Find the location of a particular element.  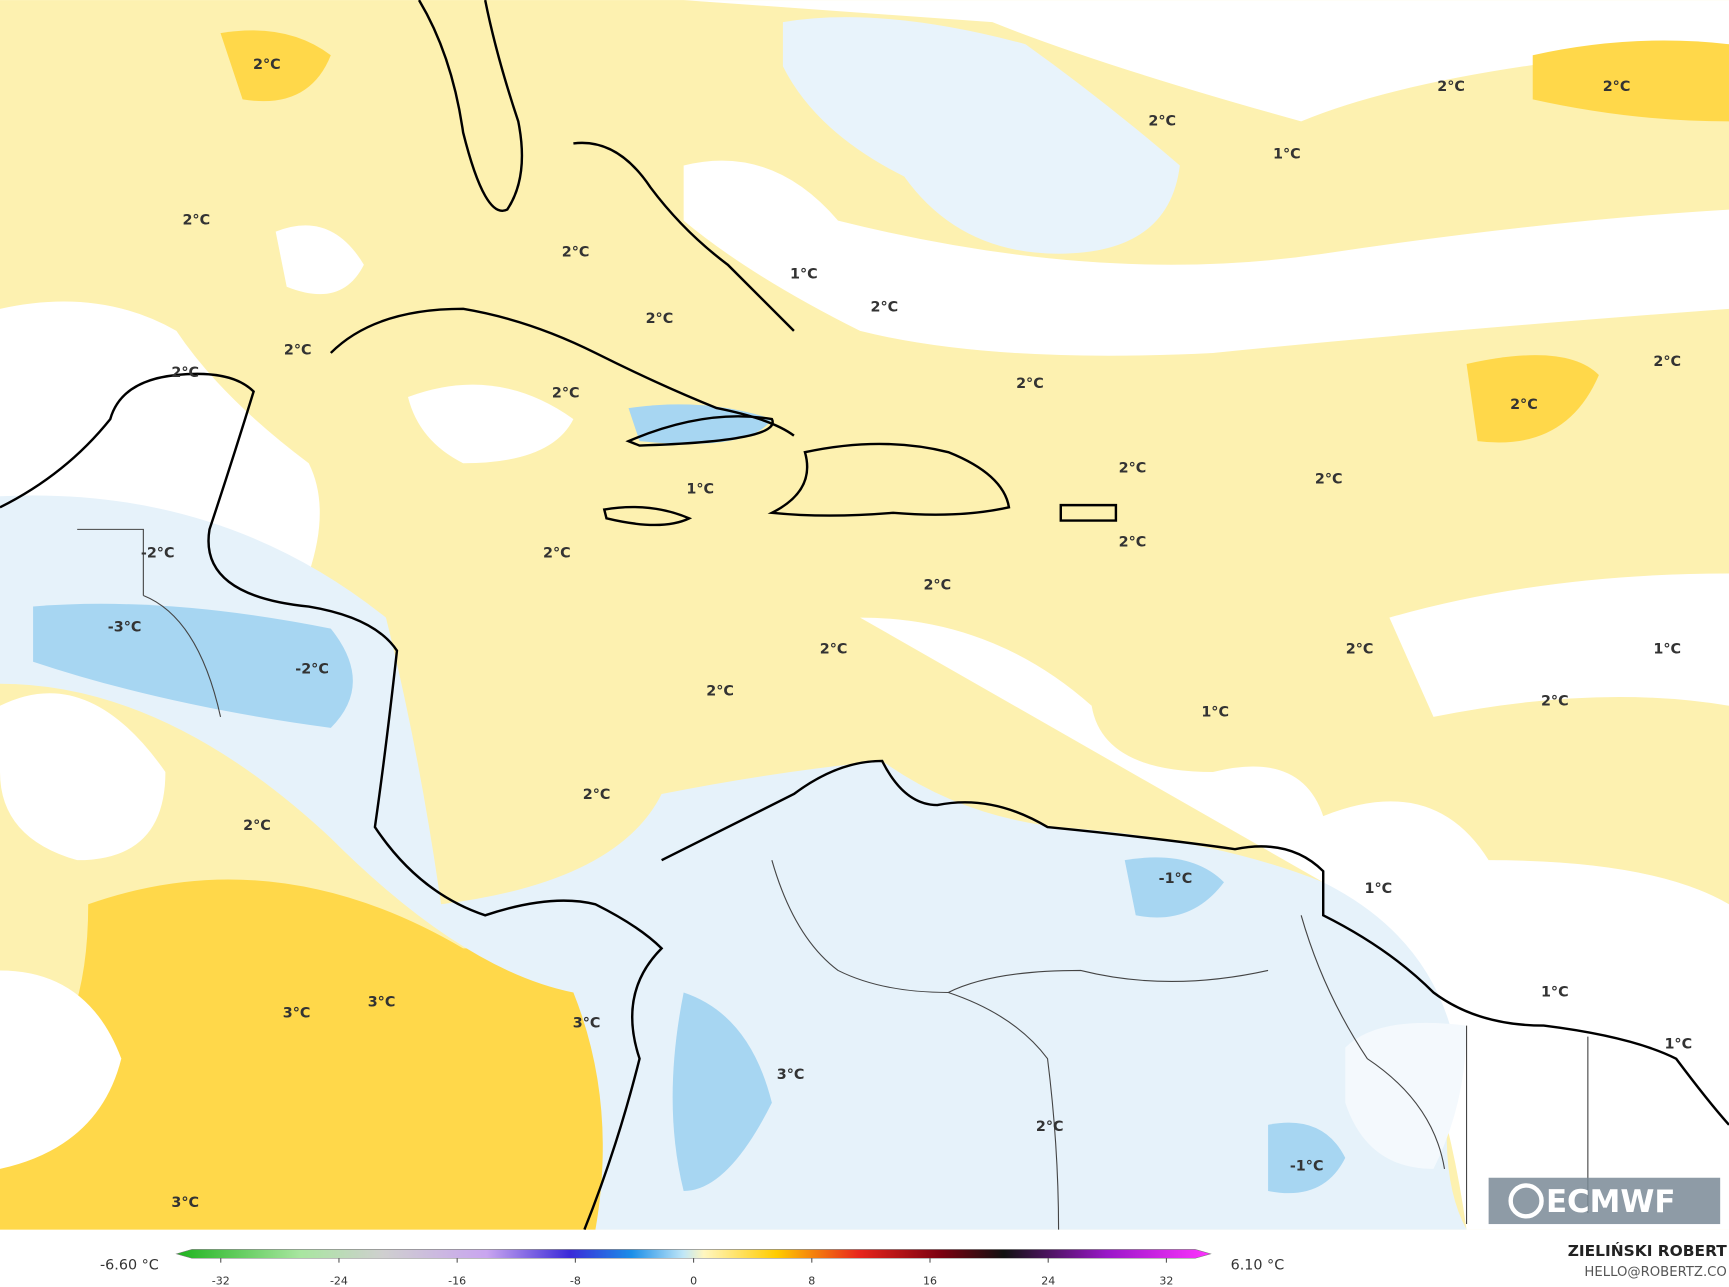

colorbar-tick-label: 8 is located at coordinates (811, 1281).